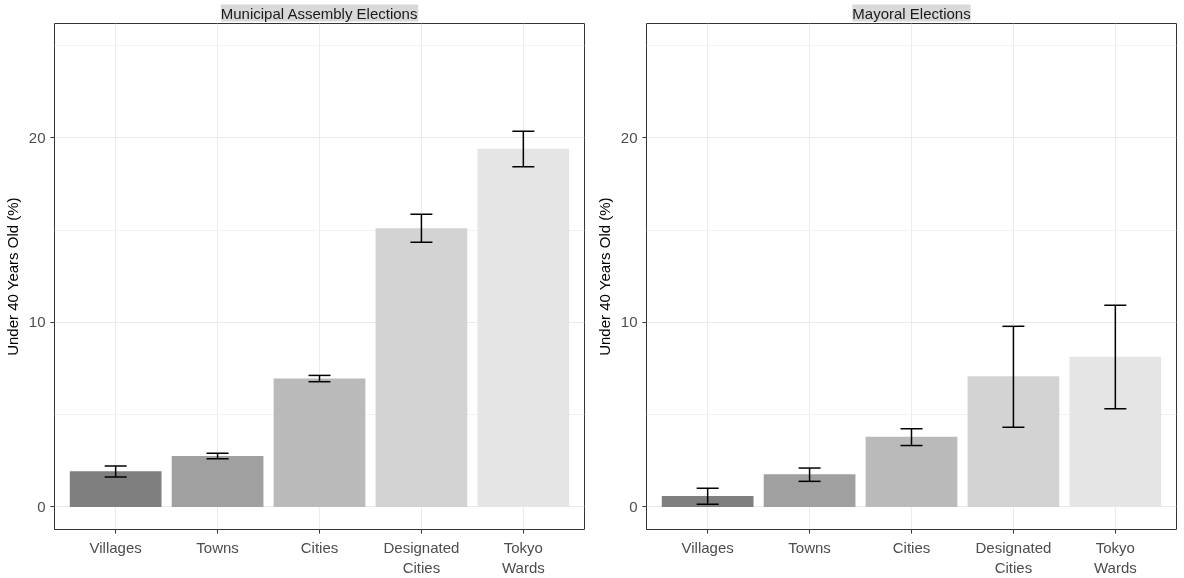 The image size is (1184, 578). What do you see at coordinates (319, 13) in the screenshot?
I see `chart-title: Municipal Assembly Elections` at bounding box center [319, 13].